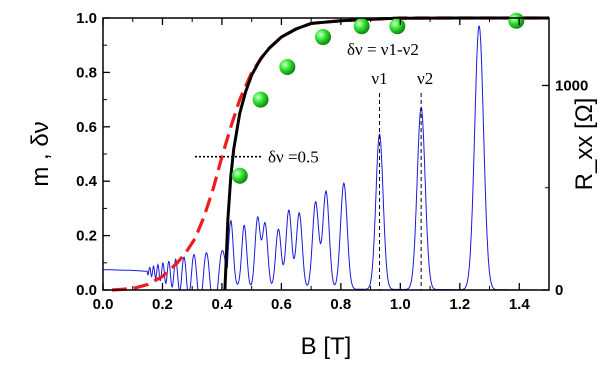 The image size is (607, 365). What do you see at coordinates (571, 85) in the screenshot?
I see `y-right-tick-label: 1000` at bounding box center [571, 85].